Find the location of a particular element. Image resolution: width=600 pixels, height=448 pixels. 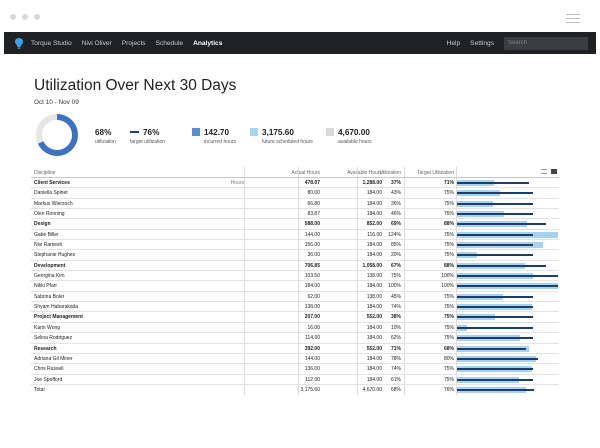

window-maximize-dot is located at coordinates (37, 17).